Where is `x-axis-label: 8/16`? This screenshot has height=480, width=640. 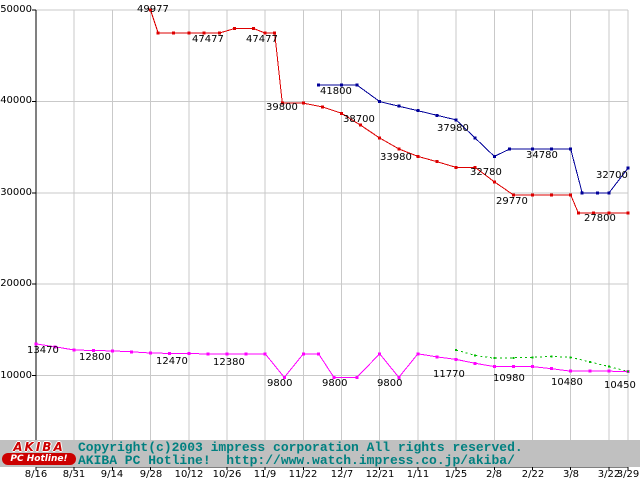
x-axis-label: 8/16 is located at coordinates (36, 474).